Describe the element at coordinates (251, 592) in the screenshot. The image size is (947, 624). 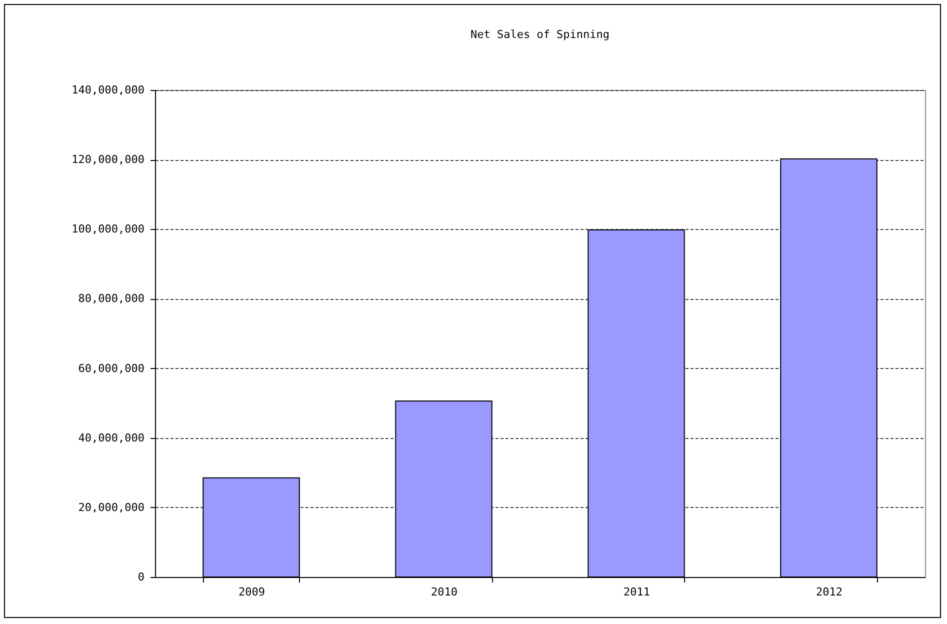
I see `x-tick-label: 2009` at that location.